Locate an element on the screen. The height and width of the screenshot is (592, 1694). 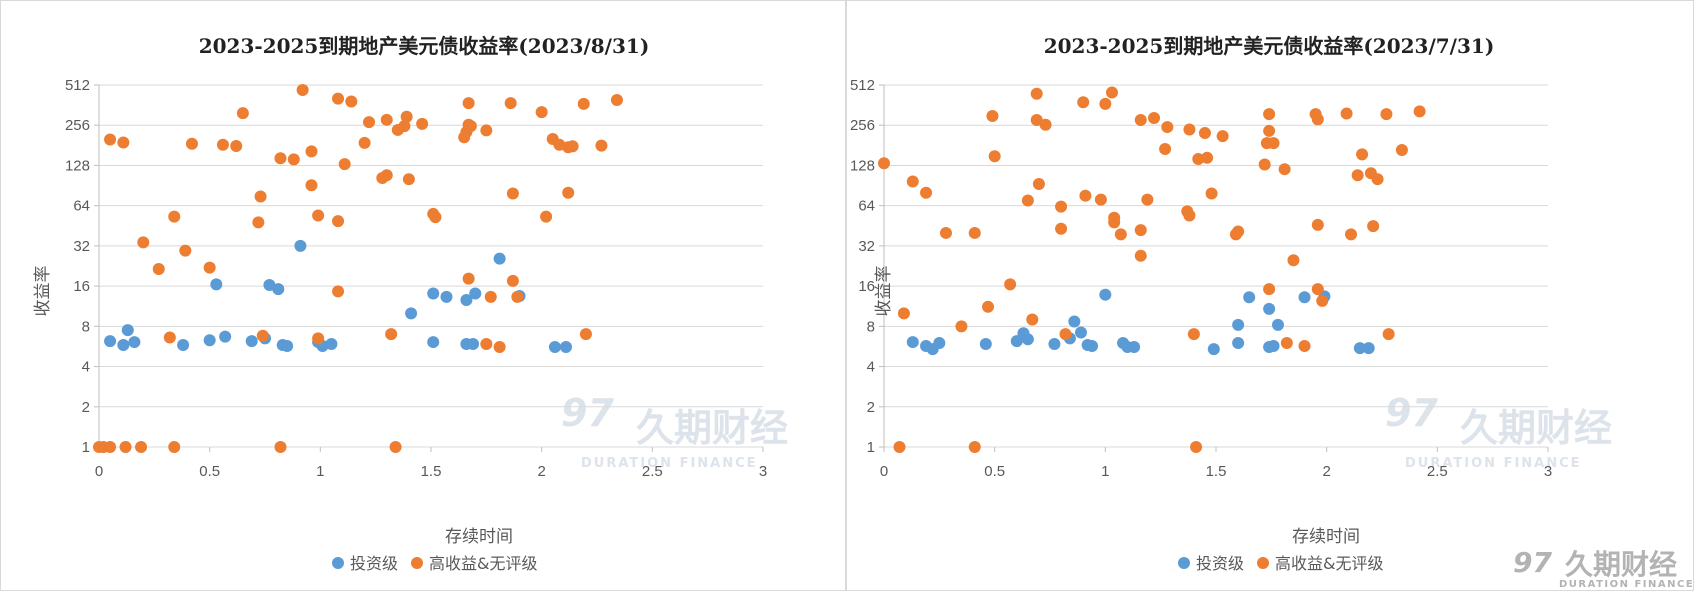
watermark-logo-icon: 97 is located at coordinates (587, 413).